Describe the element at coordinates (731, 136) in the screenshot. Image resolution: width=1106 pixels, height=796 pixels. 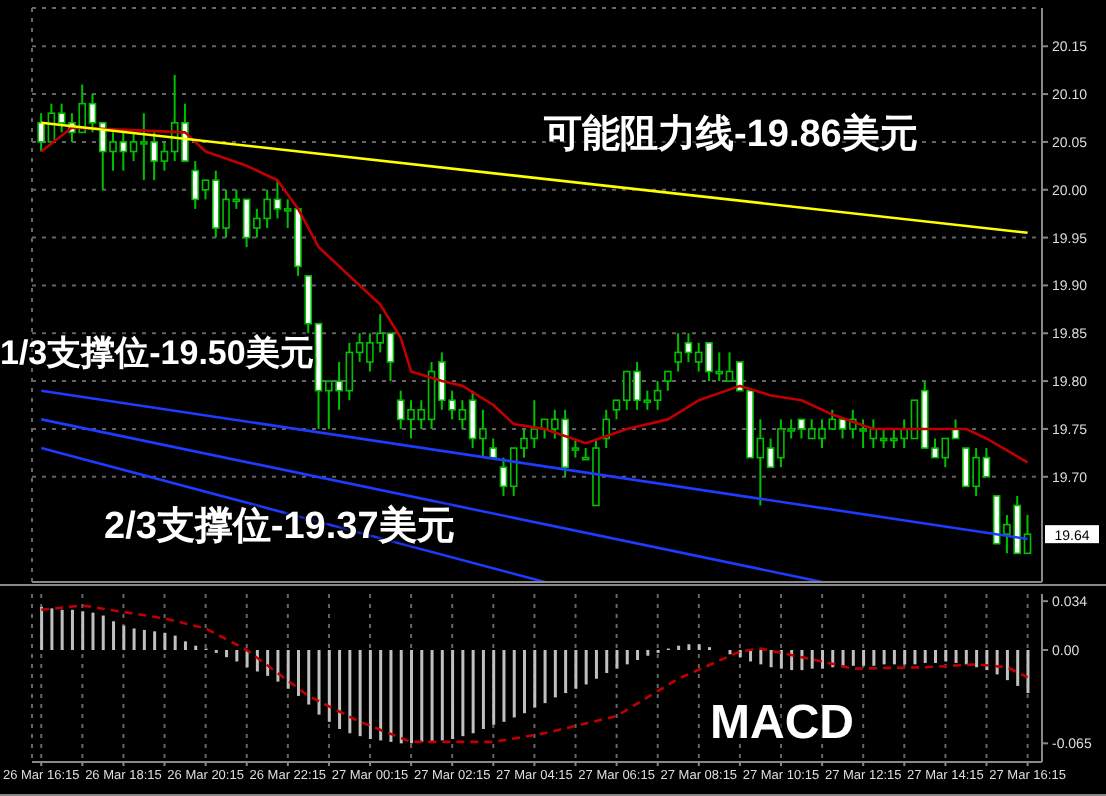
I see `annotation: 可能阻力线-19.86美元` at that location.